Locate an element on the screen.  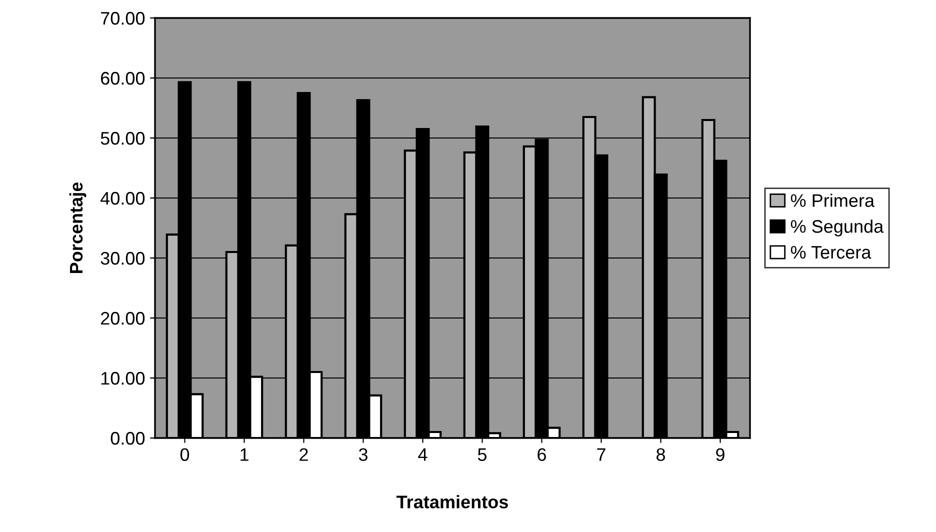
x-tick-label: 4 is located at coordinates (423, 454).